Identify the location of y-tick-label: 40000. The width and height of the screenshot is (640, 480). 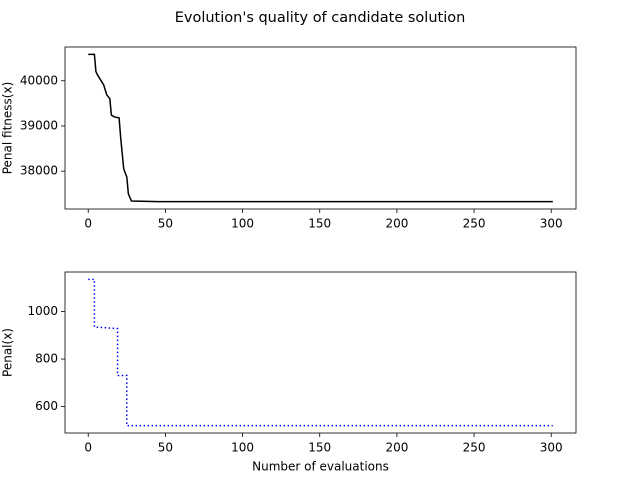
(39, 80).